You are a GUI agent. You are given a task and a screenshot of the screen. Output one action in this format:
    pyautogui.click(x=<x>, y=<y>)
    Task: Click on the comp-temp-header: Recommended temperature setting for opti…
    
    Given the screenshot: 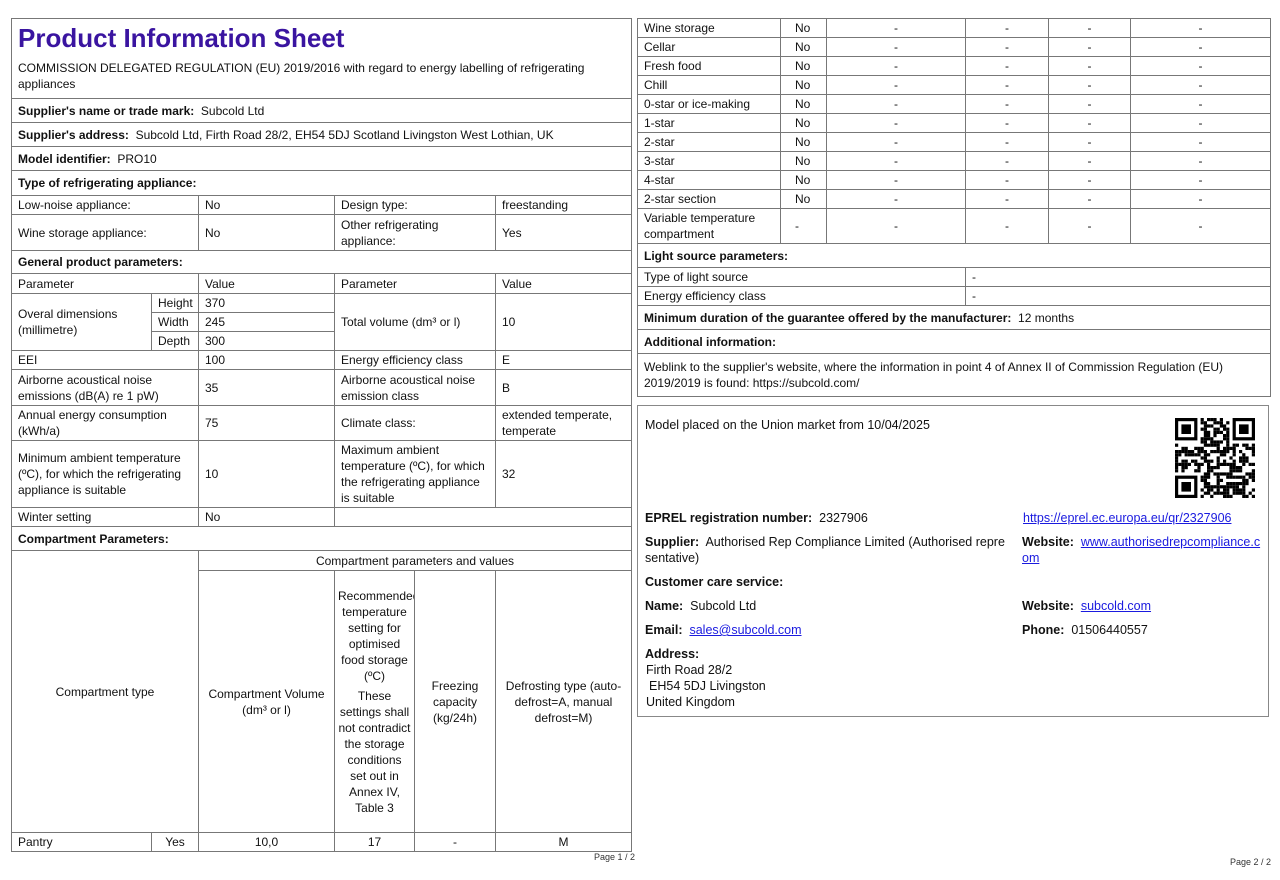 What is the action you would take?
    pyautogui.click(x=374, y=701)
    